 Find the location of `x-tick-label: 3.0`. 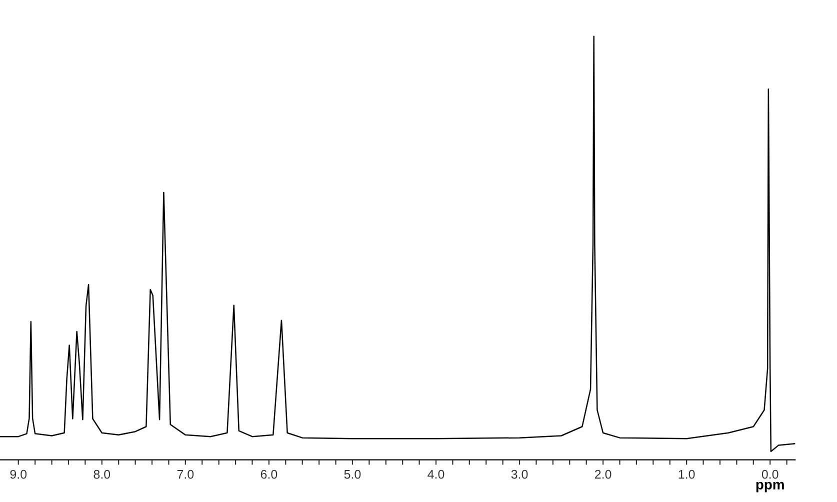

x-tick-label: 3.0 is located at coordinates (519, 474).